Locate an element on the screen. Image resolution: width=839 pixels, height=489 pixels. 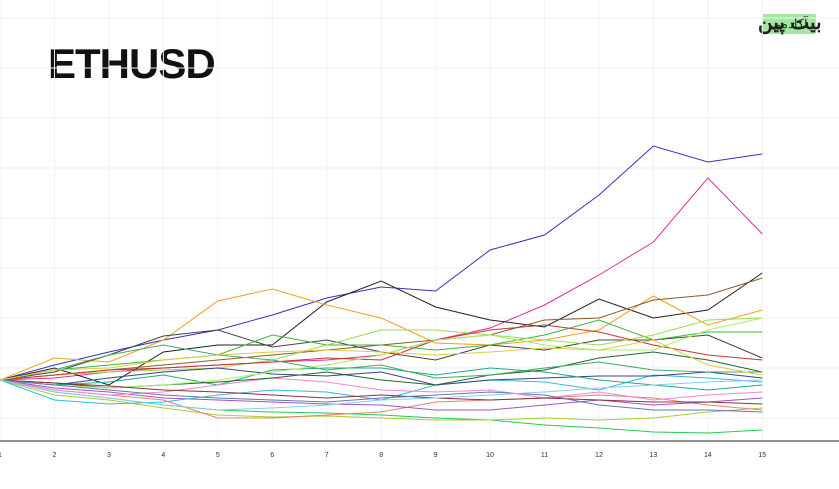
x-tick-label: 8 is located at coordinates (381, 455).